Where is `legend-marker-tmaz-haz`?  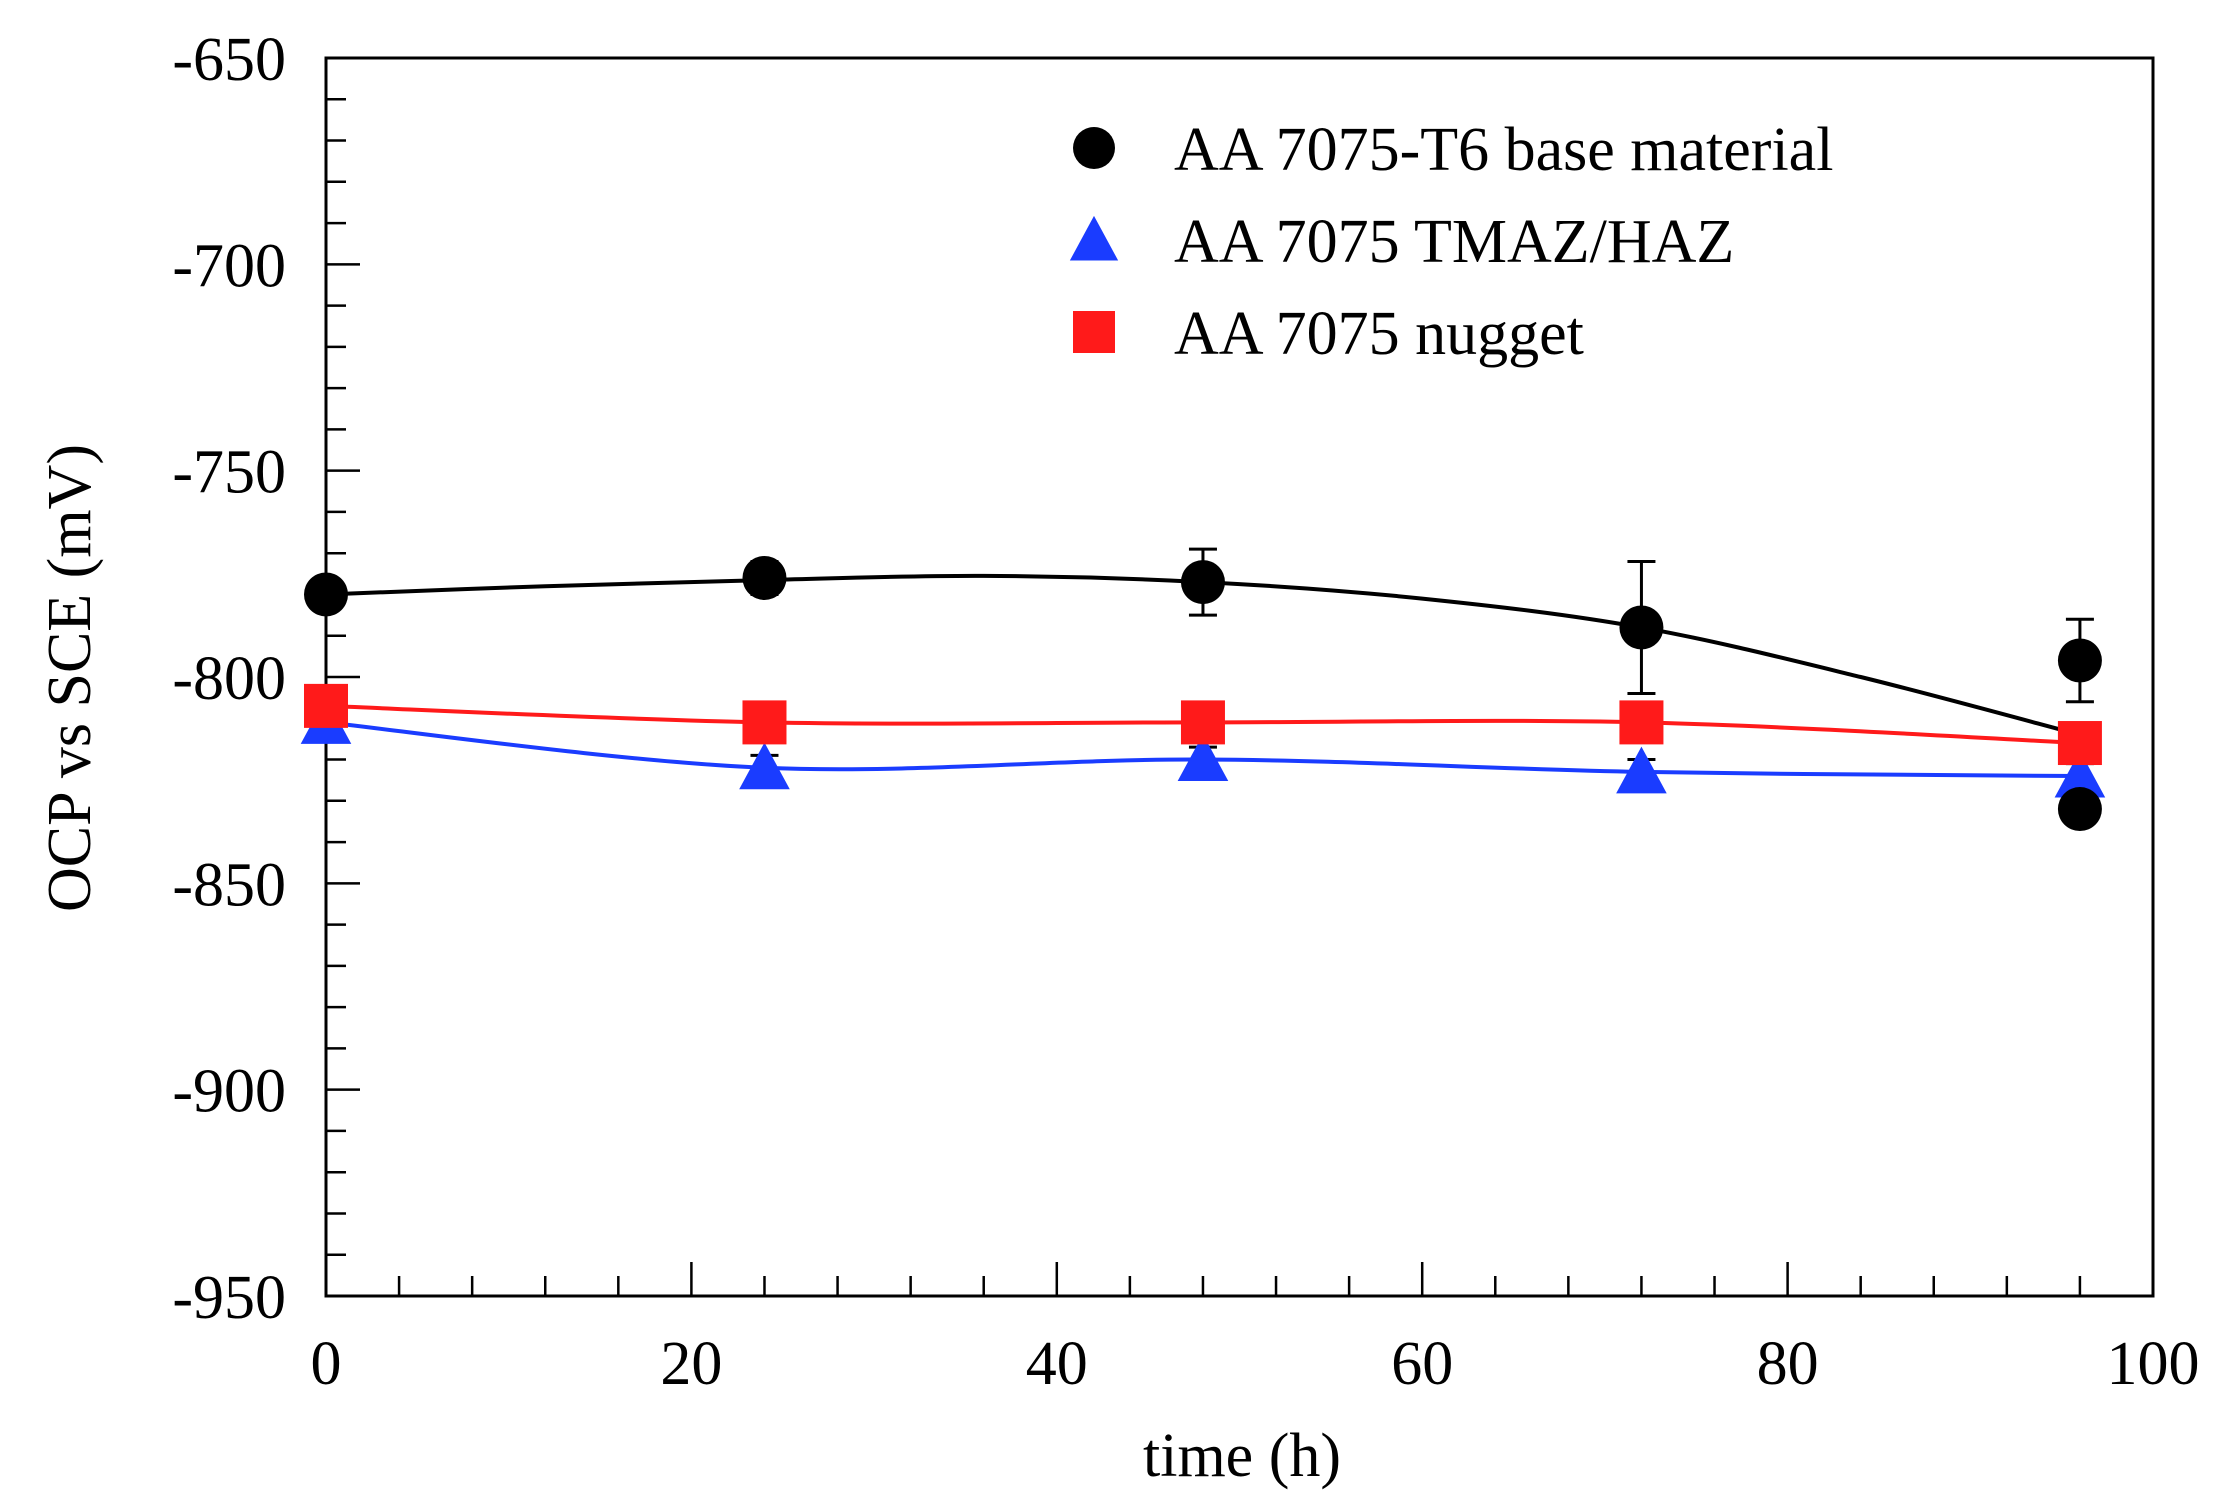
legend-marker-tmaz-haz is located at coordinates (1094, 238).